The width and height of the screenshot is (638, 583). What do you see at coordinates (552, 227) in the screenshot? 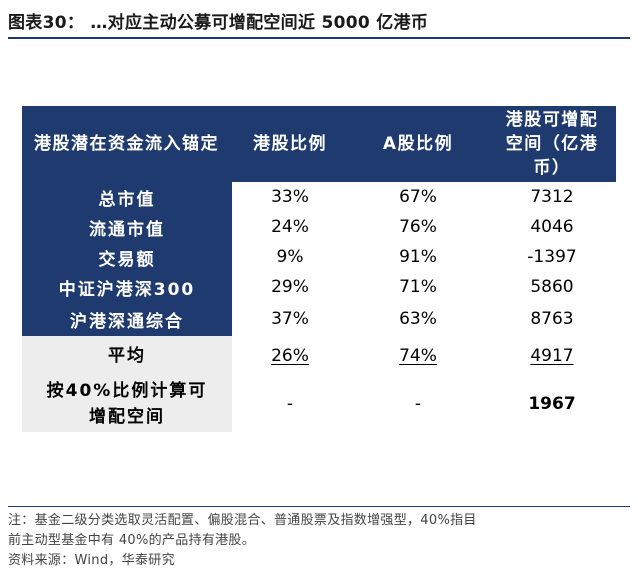
I see `row-space: 4046` at bounding box center [552, 227].